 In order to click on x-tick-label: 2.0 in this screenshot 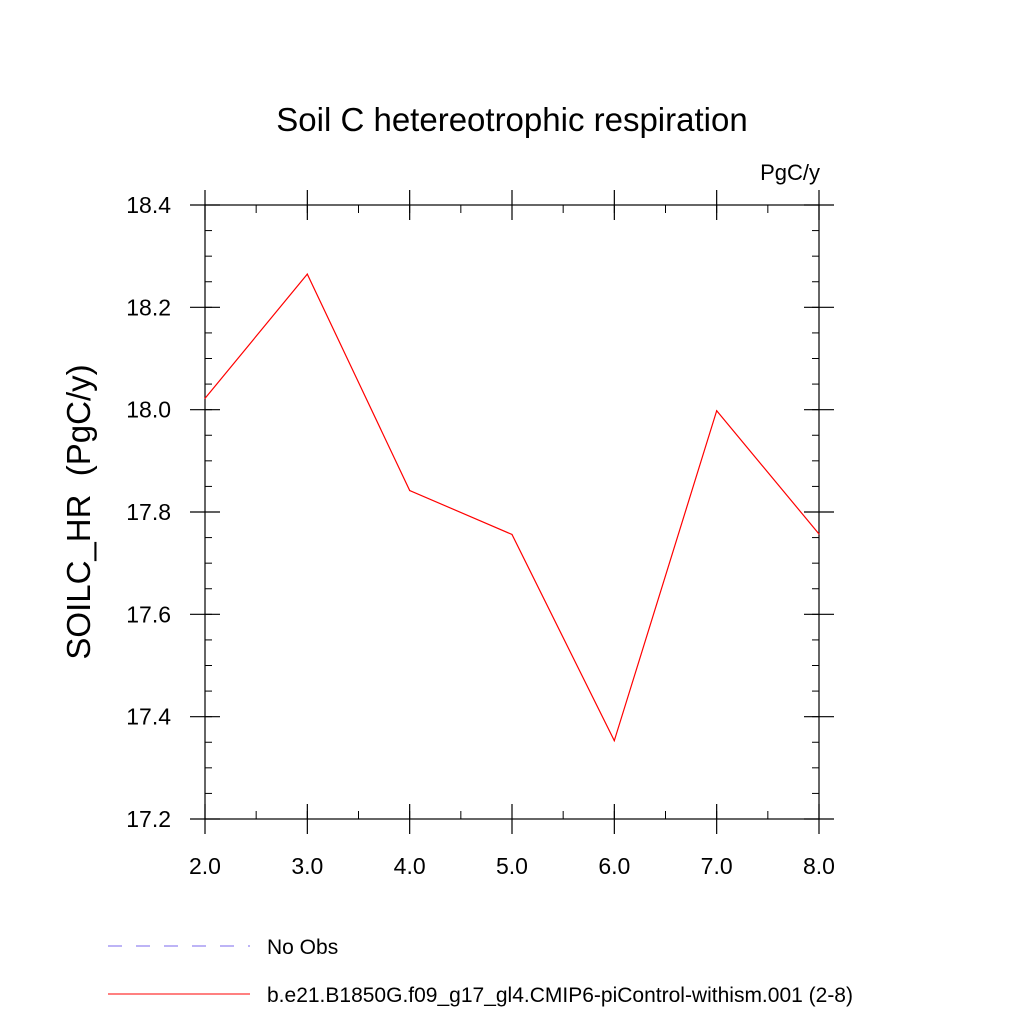, I will do `click(205, 866)`.